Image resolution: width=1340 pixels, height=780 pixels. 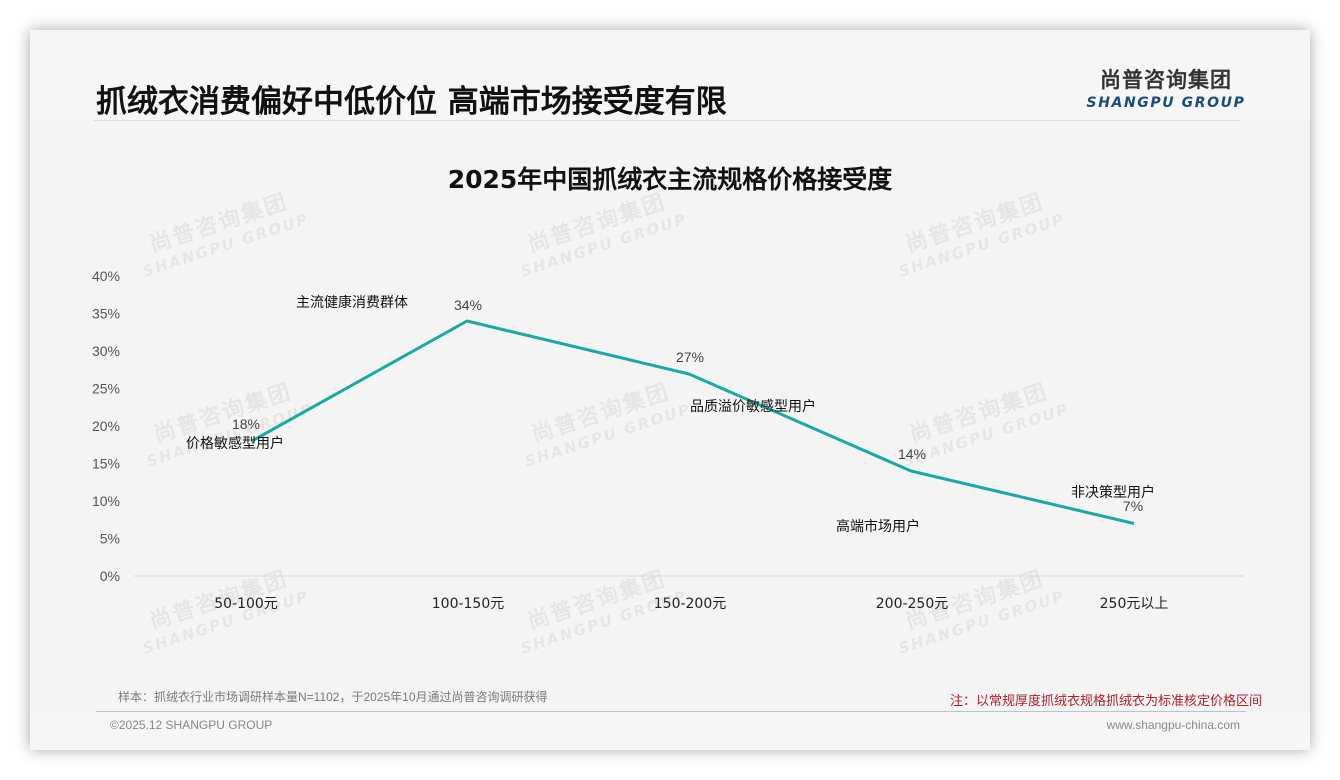 What do you see at coordinates (1173, 725) in the screenshot?
I see `website-link: www.shangpu-china.com` at bounding box center [1173, 725].